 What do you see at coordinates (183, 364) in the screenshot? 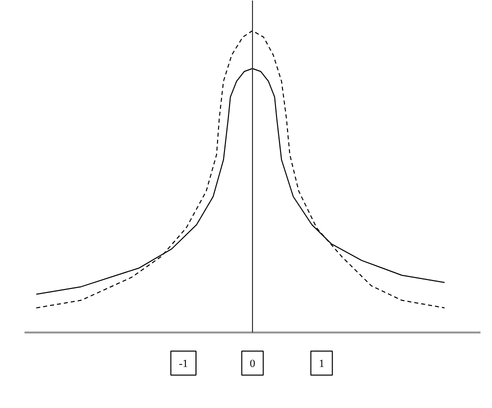
I see `x-tick-label: -1` at bounding box center [183, 364].